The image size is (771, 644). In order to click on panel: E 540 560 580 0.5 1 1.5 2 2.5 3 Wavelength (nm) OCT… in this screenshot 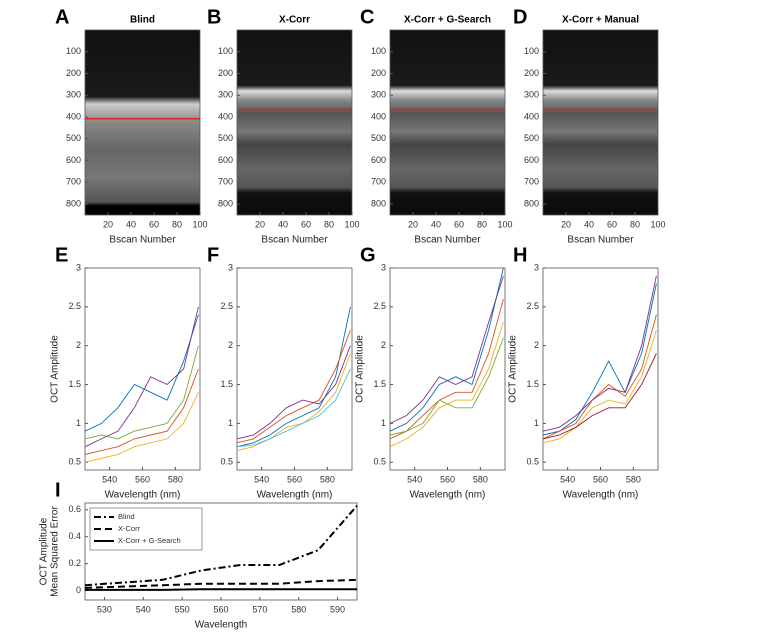, I will do `click(125, 372)`.